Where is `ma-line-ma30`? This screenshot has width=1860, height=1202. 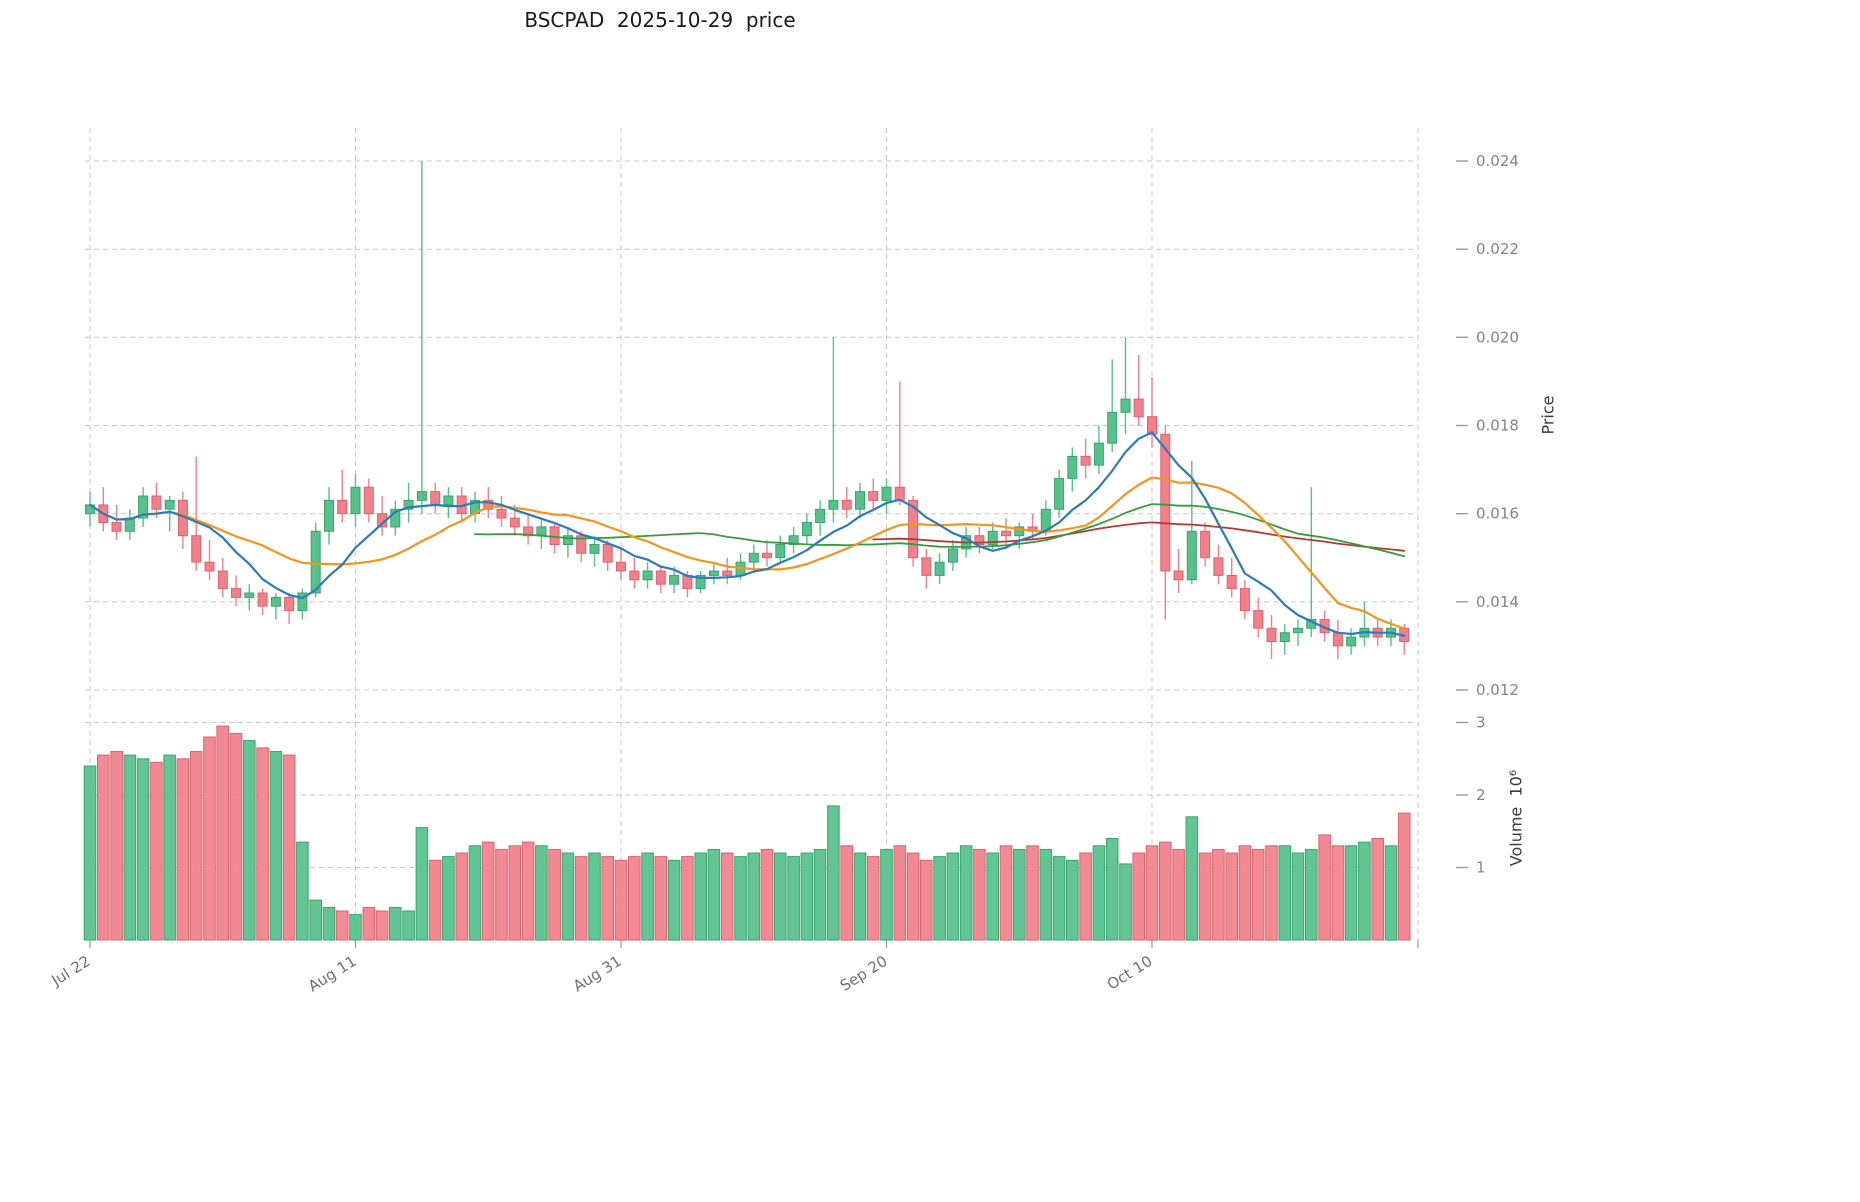
ma-line-ma30 is located at coordinates (940, 530).